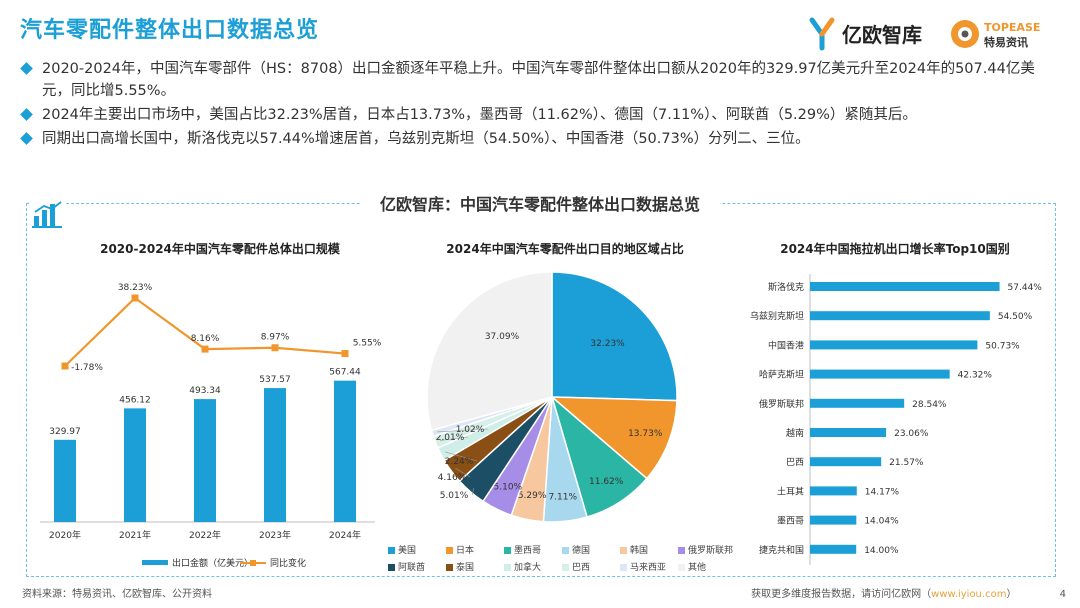 This screenshot has width=1080, height=608. Describe the element at coordinates (367, 344) in the screenshot. I see `chart1-yoy-label: 5.55%` at that location.